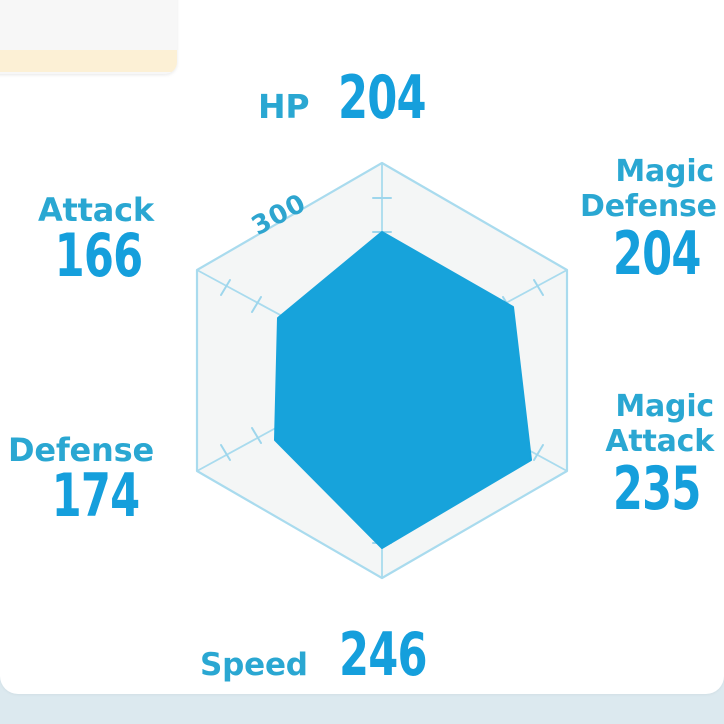 This screenshot has height=724, width=724. Describe the element at coordinates (88, 37) in the screenshot. I see `quest-progress-card: 92)まで 0/1` at that location.